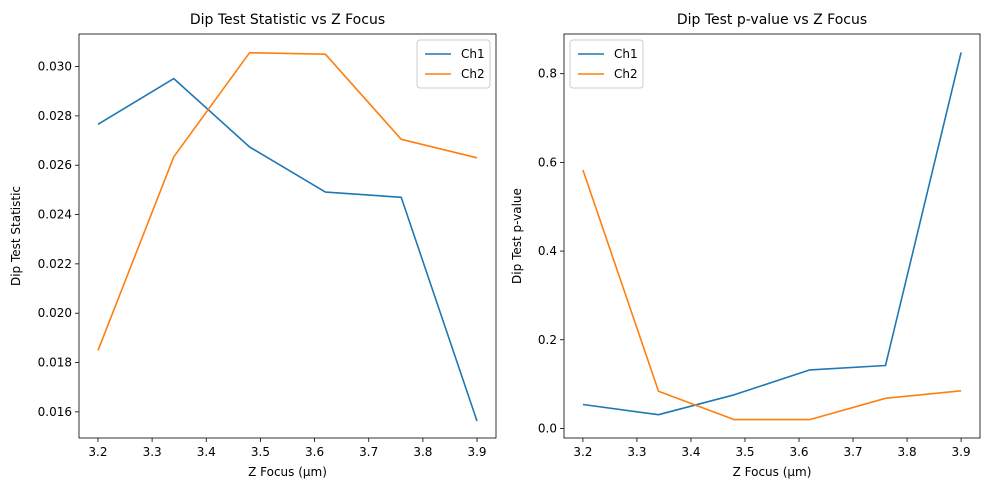  Describe the element at coordinates (517, 236) in the screenshot. I see `right-y-axis-label: Dip Test p-value` at that location.